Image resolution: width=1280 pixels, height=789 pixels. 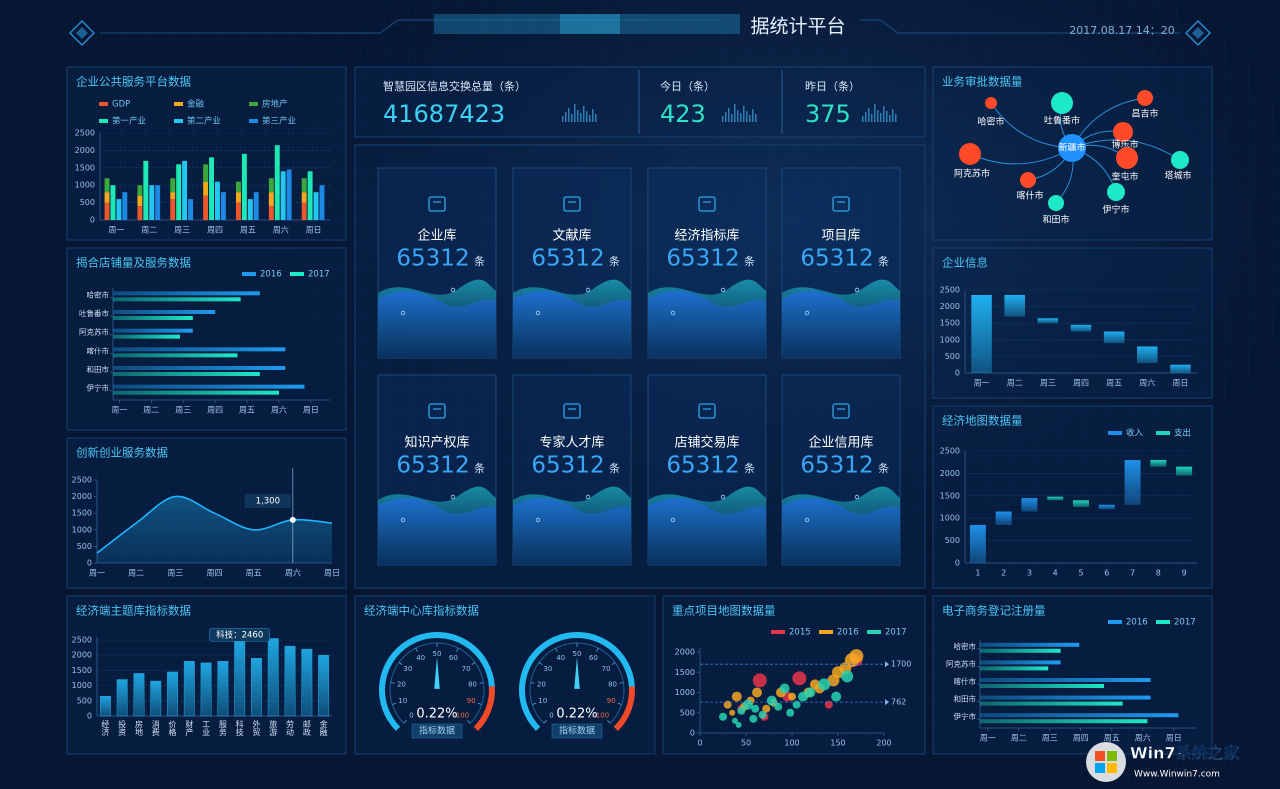 I want to click on tooltip-label: 1,300, so click(x=268, y=502).